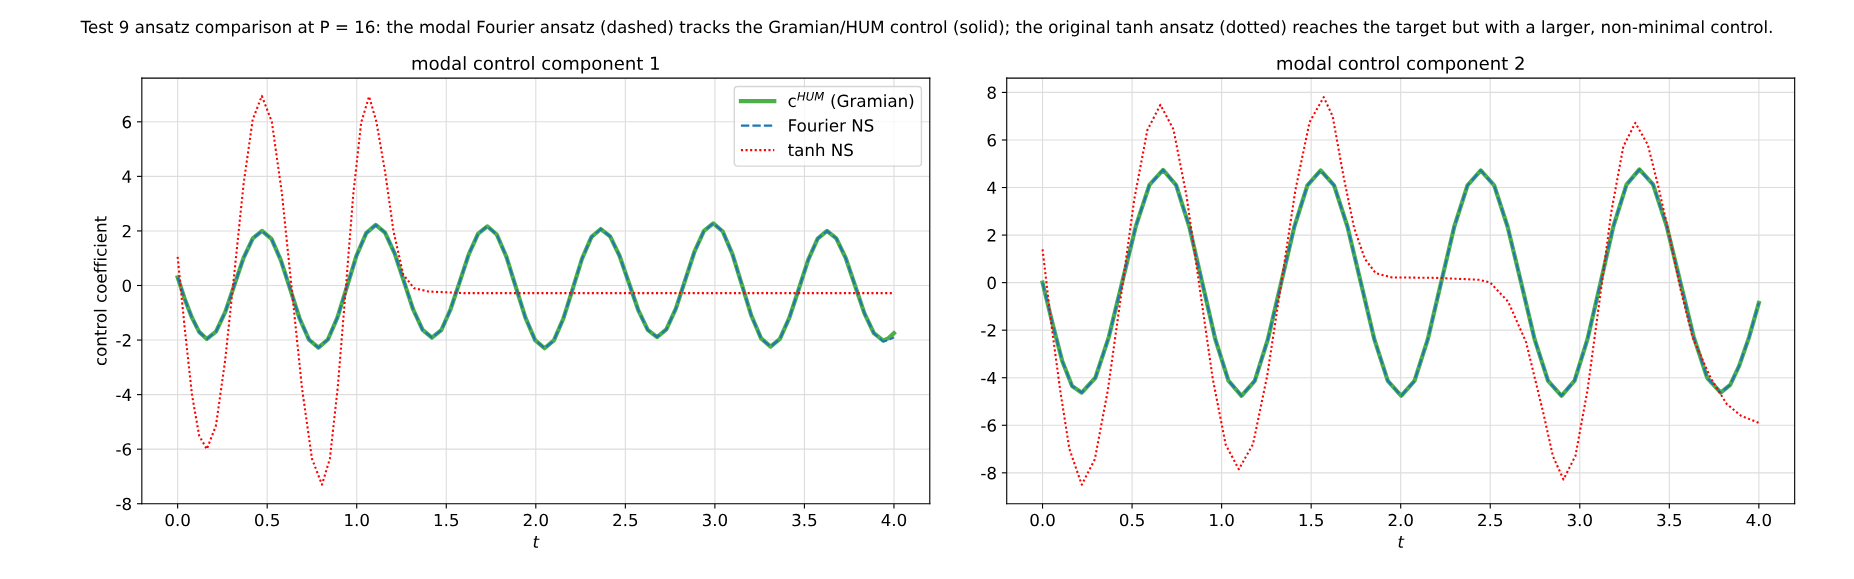 The width and height of the screenshot is (1854, 579). What do you see at coordinates (926, 28) in the screenshot?
I see `text: Test 9 ansatz comparison at P = 16: the modal Fourier ansatz (dashed) tracks the Gramian/HUM control (solid); the original tanh ansatz (dotted) reaches the target but with a larger, non-minimal control.` at bounding box center [926, 28].